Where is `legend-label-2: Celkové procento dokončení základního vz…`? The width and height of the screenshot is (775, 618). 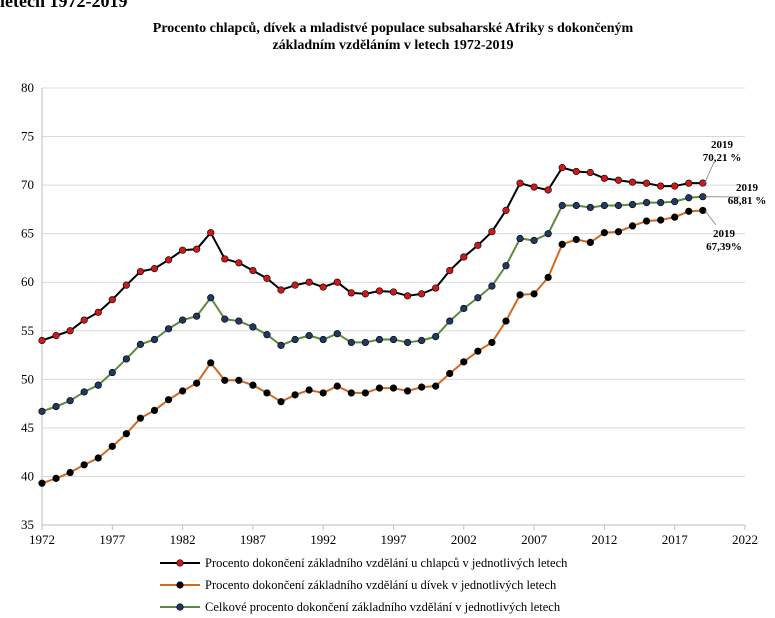
legend-label-2: Celkové procento dokončení základního vz… is located at coordinates (383, 607).